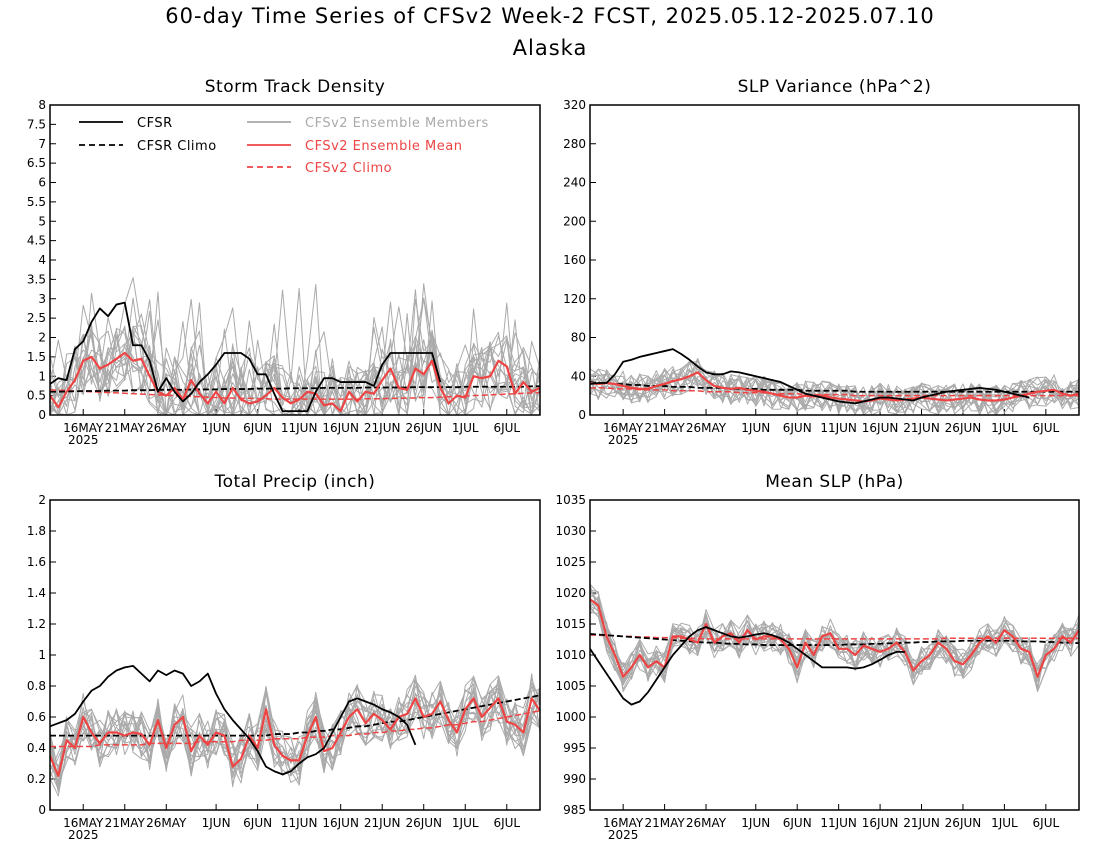 This screenshot has width=1100, height=850. What do you see at coordinates (578, 376) in the screenshot?
I see `y-tick-label: 40` at bounding box center [578, 376].